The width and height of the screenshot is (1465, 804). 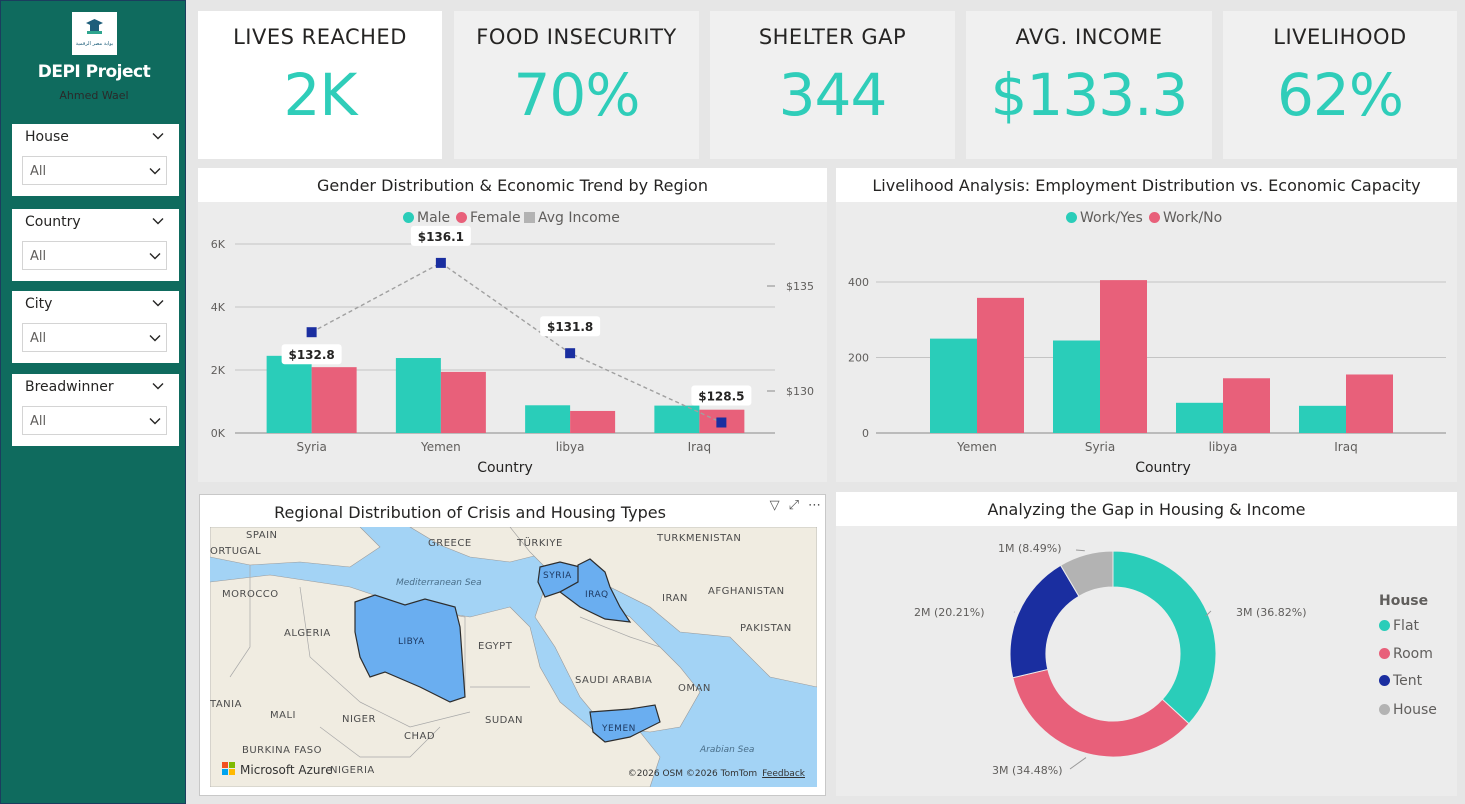 What do you see at coordinates (495, 218) in the screenshot?
I see `legend-label: Female` at bounding box center [495, 218].